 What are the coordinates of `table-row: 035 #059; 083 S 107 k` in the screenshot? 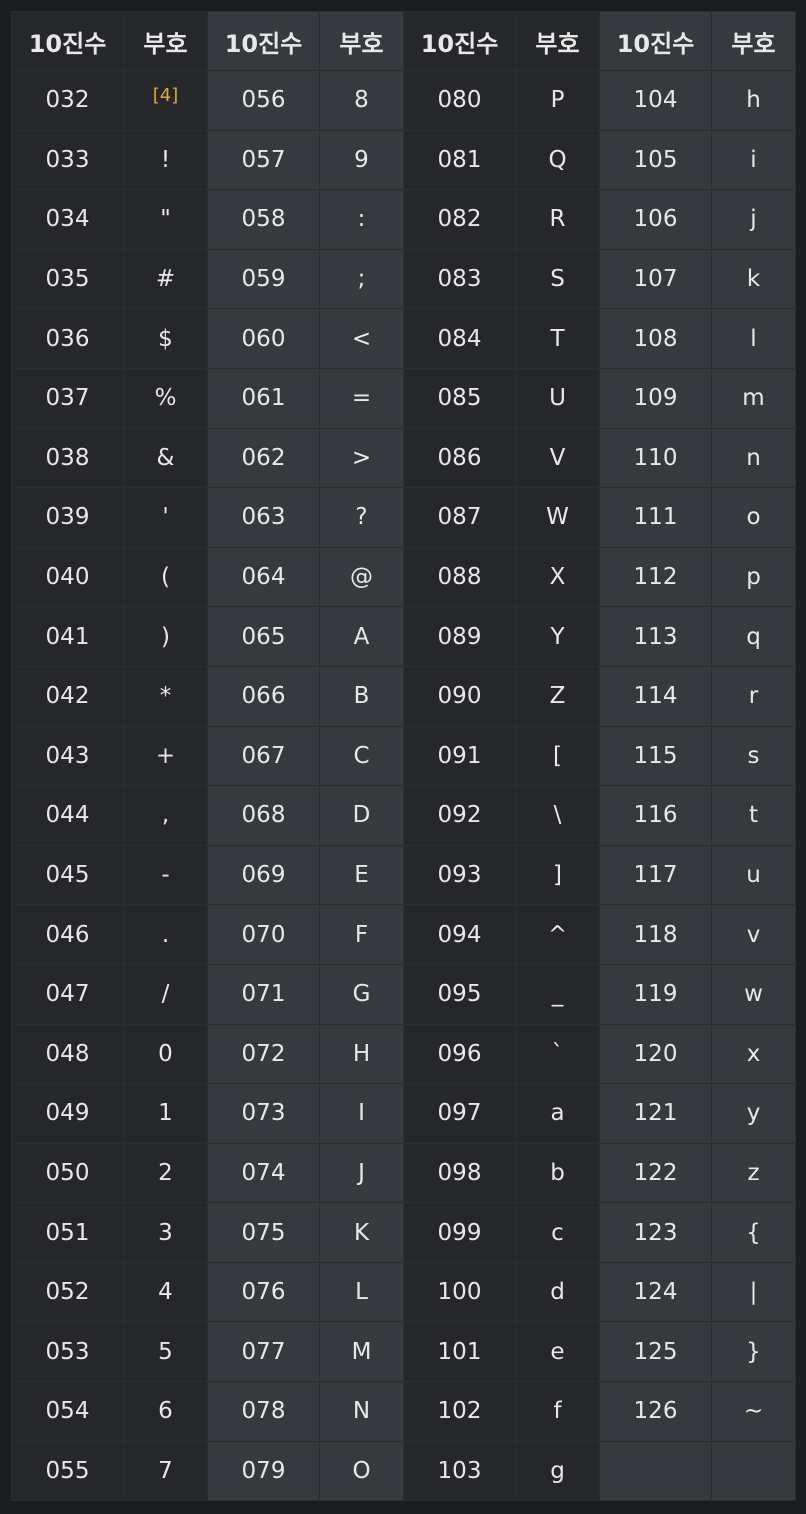 It's located at (403, 279).